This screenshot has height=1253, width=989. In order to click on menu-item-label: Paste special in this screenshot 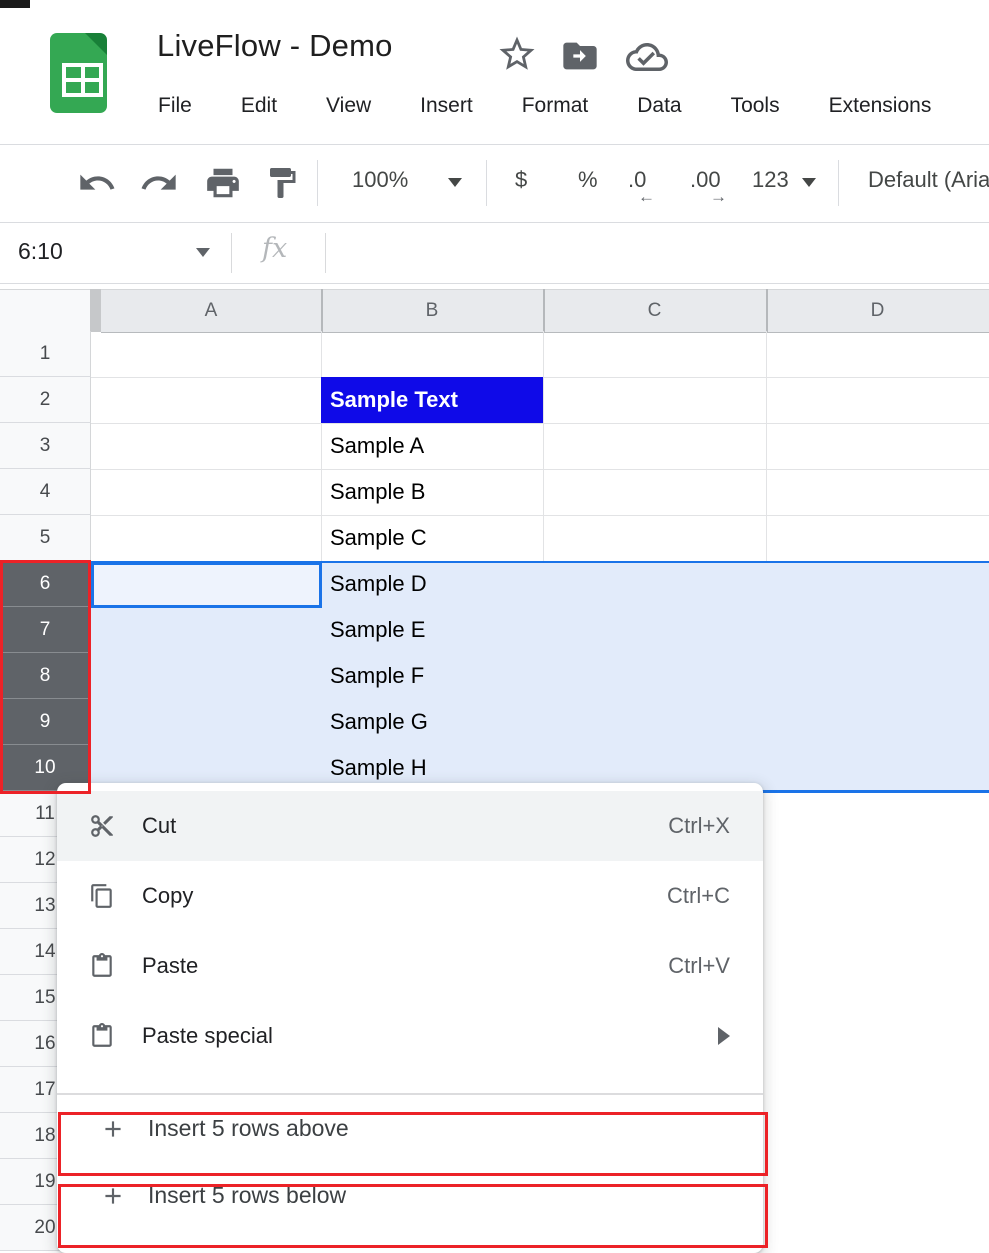, I will do `click(207, 1035)`.